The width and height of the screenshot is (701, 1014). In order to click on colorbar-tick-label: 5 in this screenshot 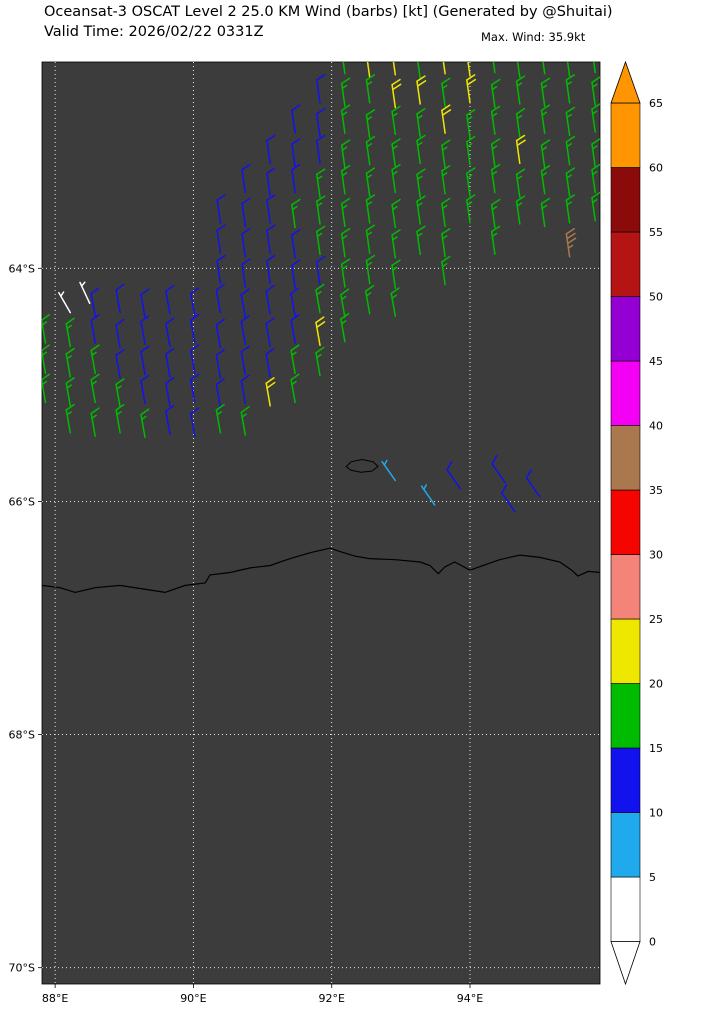, I will do `click(652, 877)`.